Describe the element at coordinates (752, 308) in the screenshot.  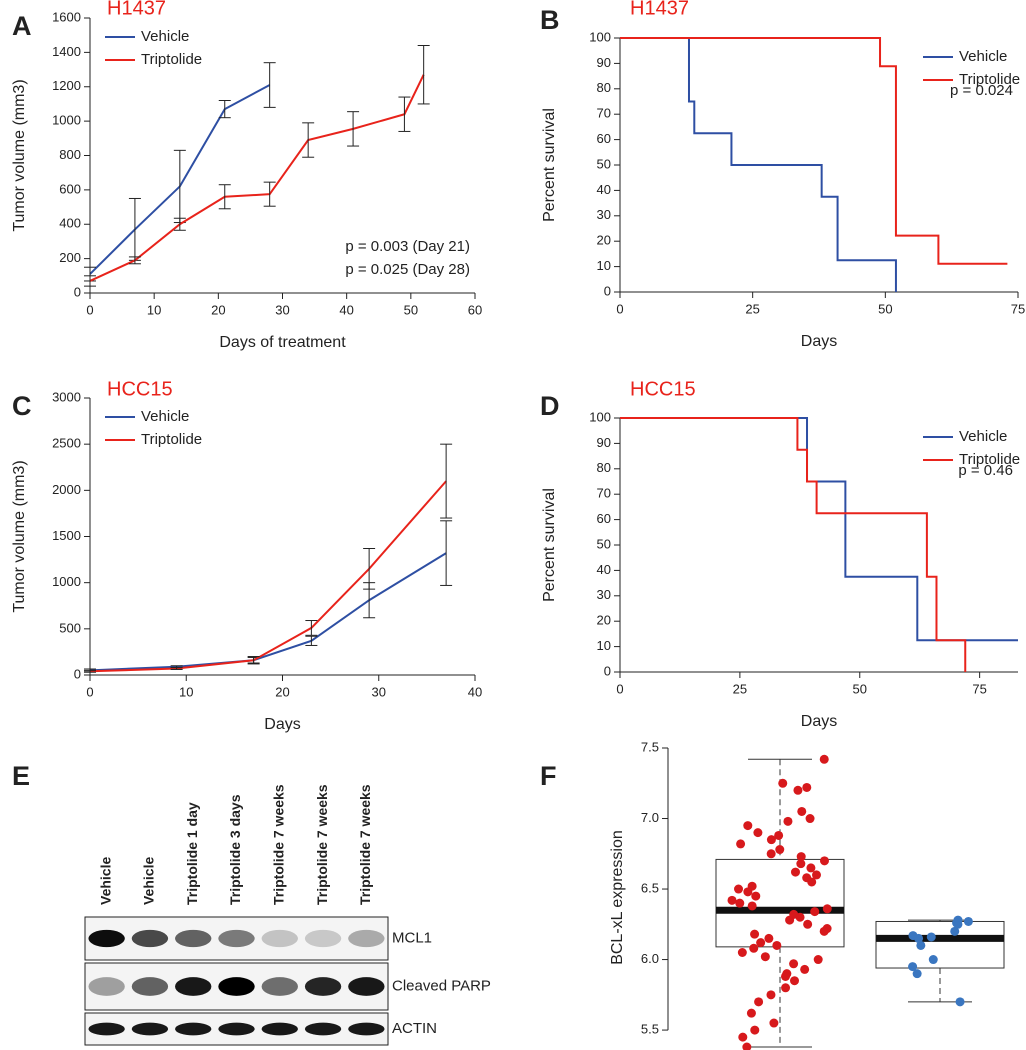
I see `x-tick-label: 25` at that location.